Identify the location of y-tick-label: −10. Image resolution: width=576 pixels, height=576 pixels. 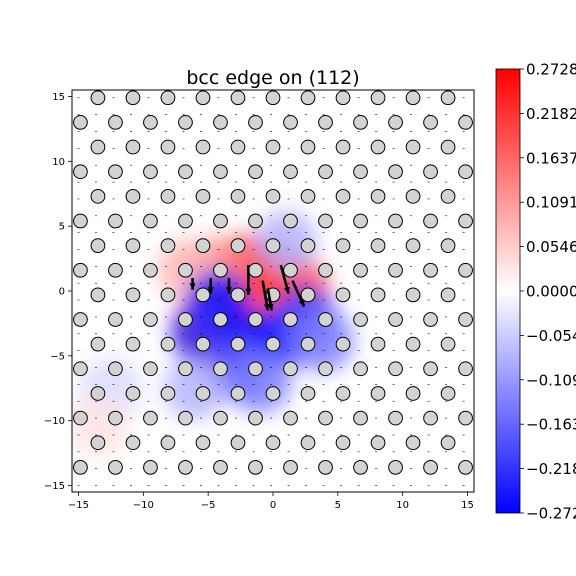
(54, 421).